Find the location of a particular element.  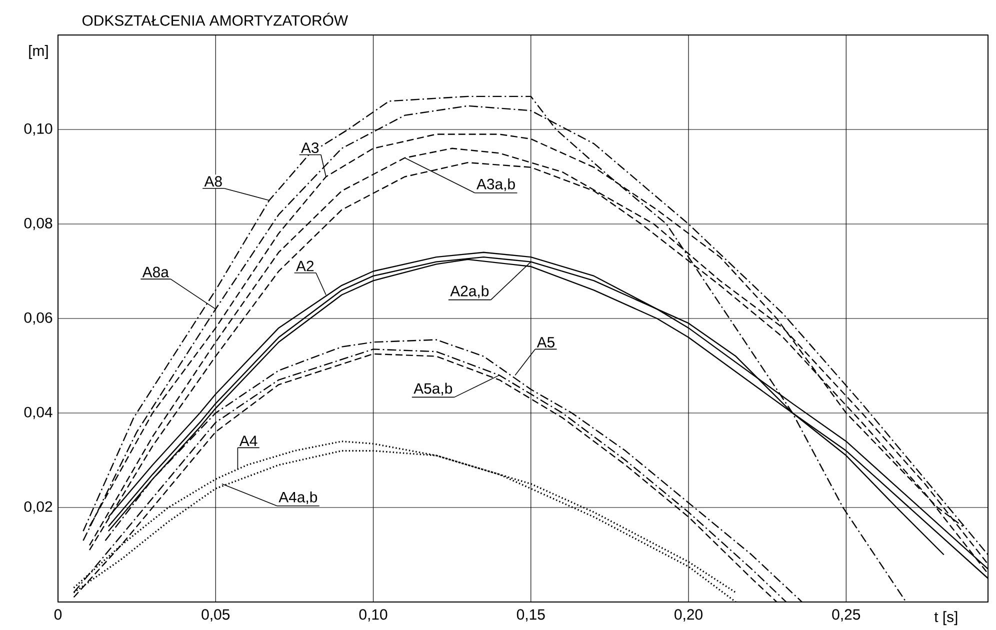

y-tick-label: 0,04 is located at coordinates (38, 413).